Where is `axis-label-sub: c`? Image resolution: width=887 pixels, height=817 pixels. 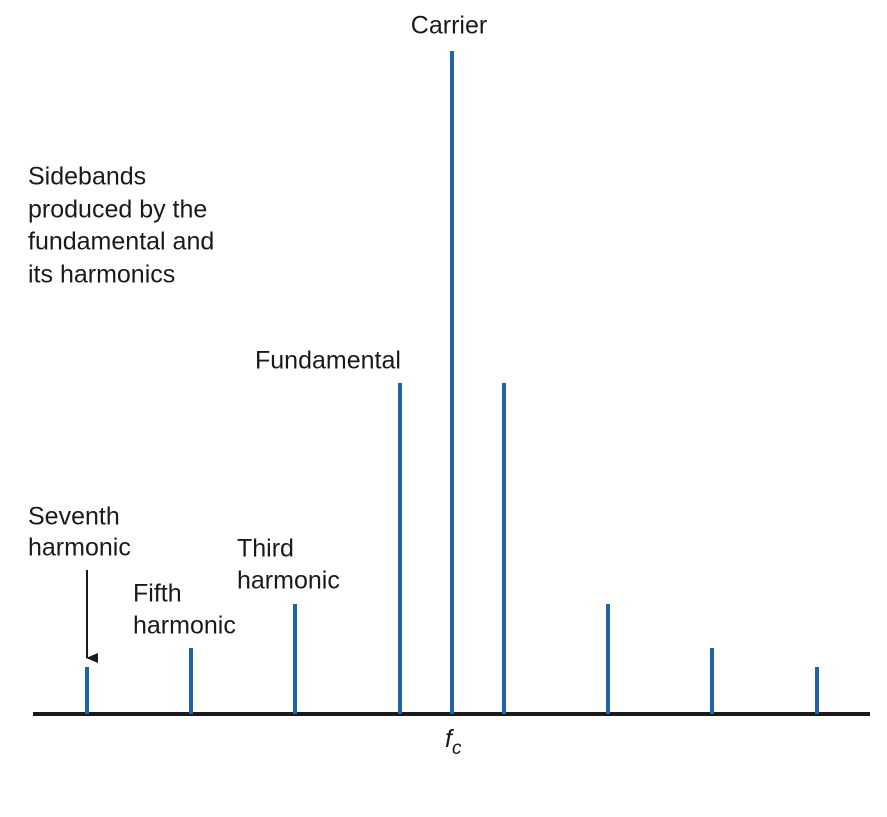
axis-label-sub: c is located at coordinates (457, 748).